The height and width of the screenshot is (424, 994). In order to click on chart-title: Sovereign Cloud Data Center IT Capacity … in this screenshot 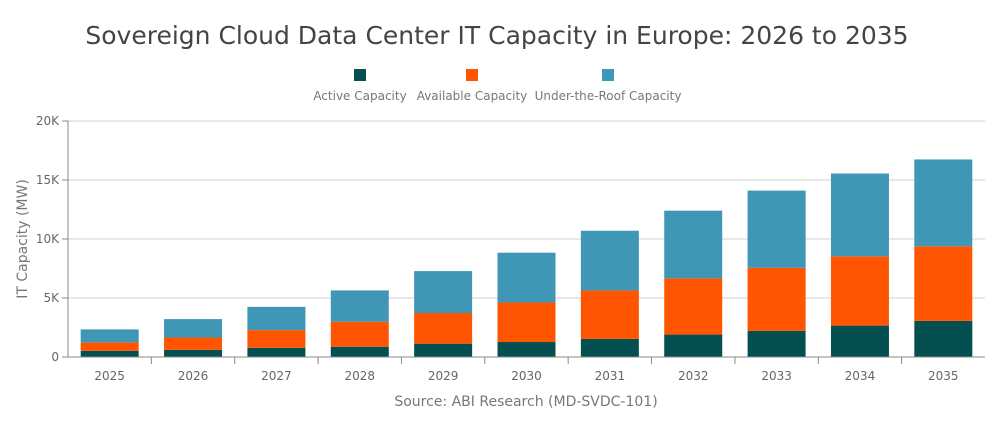, I will do `click(496, 35)`.